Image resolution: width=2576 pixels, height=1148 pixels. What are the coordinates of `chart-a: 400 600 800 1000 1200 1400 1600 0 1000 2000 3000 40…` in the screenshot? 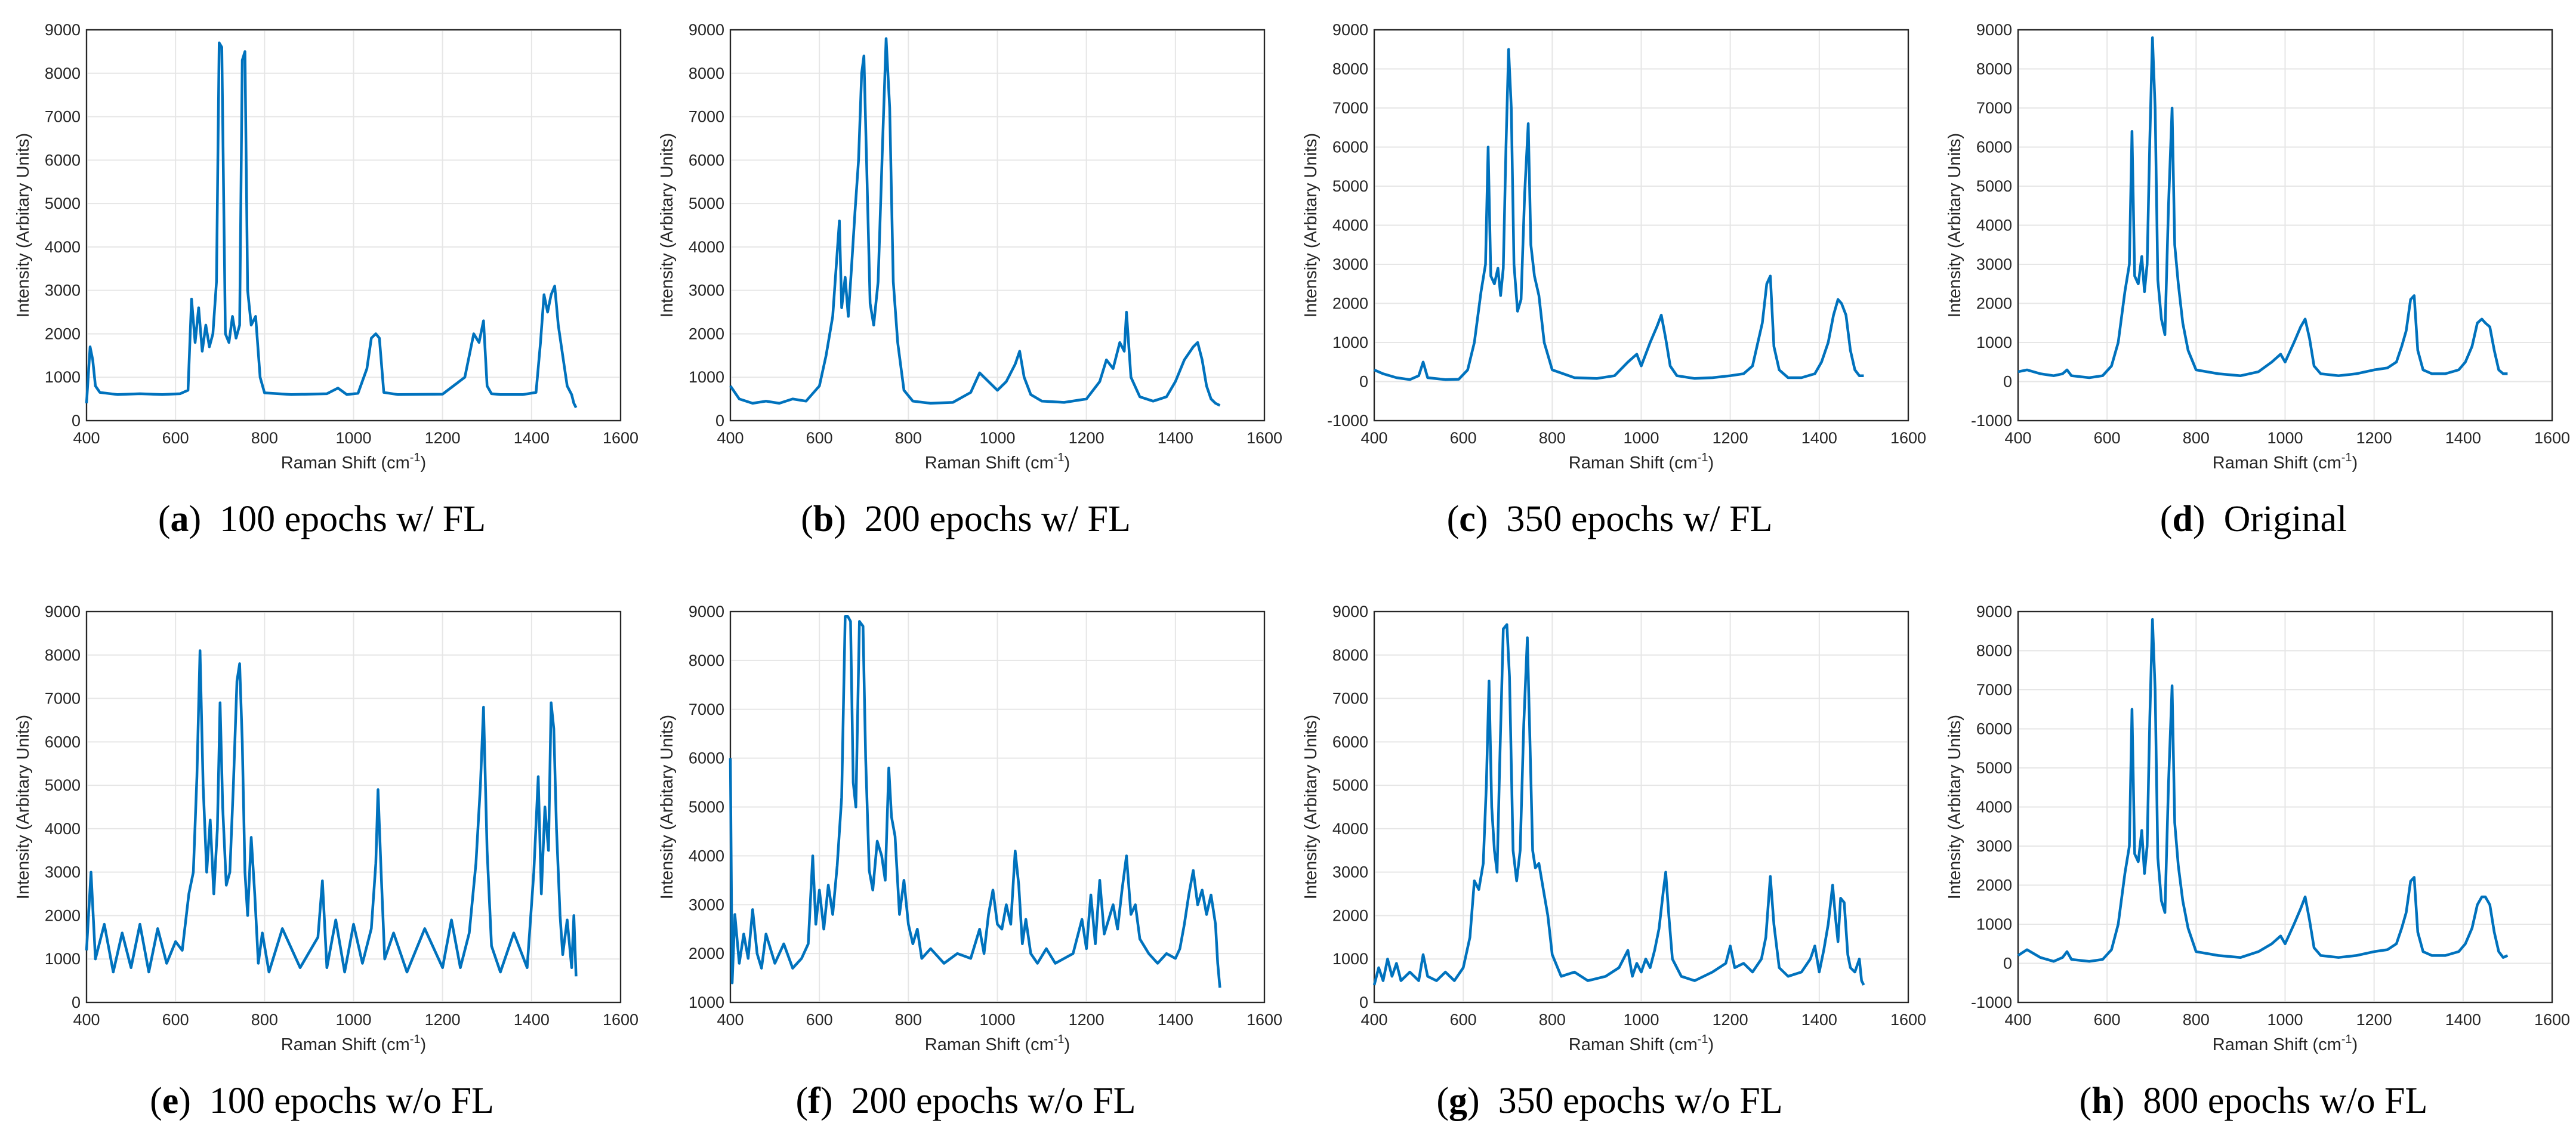 It's located at (326, 247).